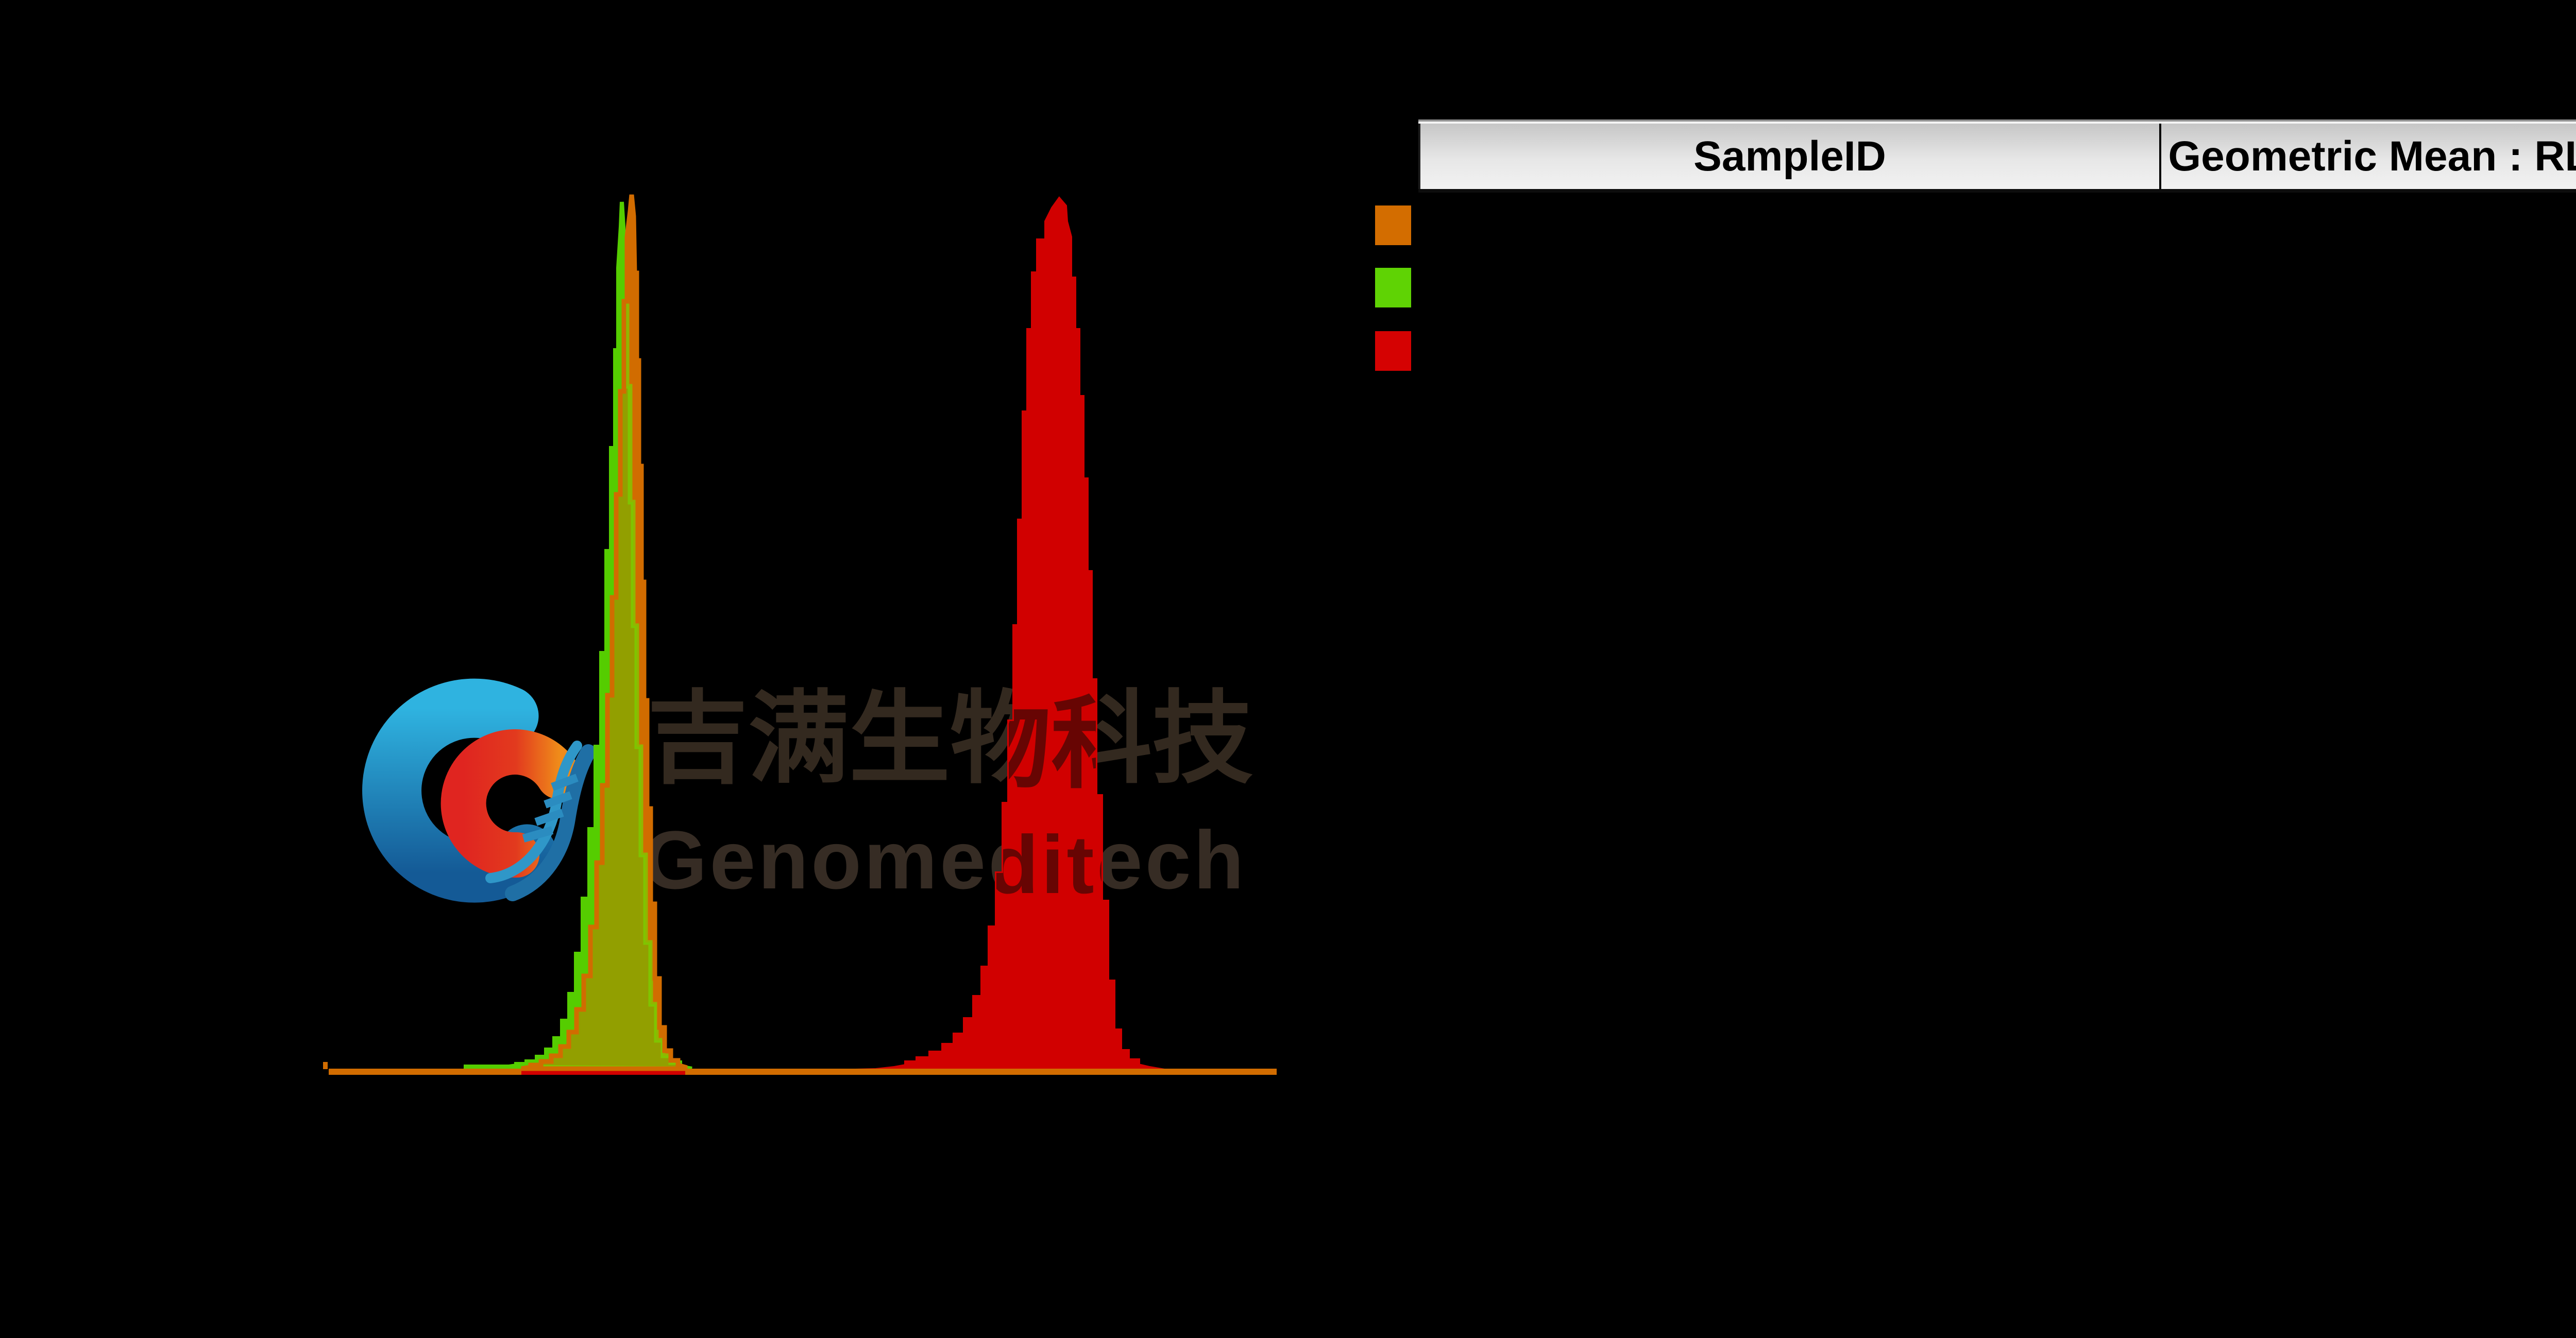 Image resolution: width=2576 pixels, height=1338 pixels. I want to click on watermark-cn-text: 吉满生物科技, so click(950, 738).